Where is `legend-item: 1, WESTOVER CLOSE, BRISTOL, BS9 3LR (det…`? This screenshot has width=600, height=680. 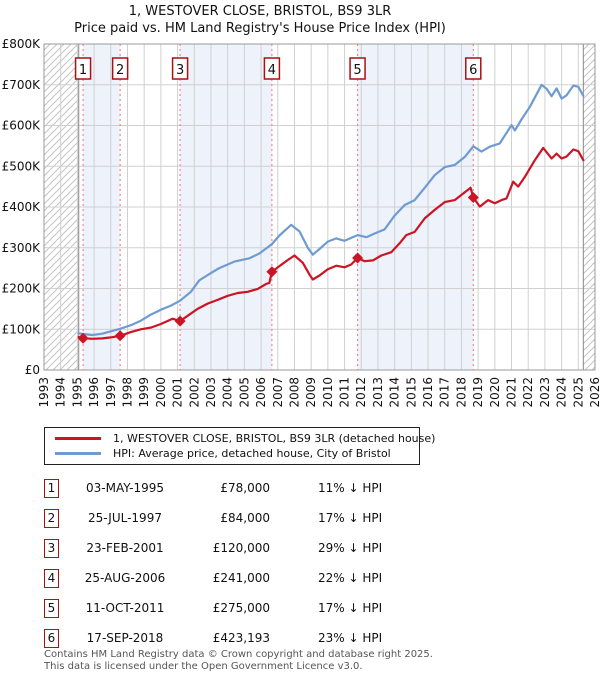 legend-item: 1, WESTOVER CLOSE, BRISTOL, BS9 3LR (det… is located at coordinates (240, 438).